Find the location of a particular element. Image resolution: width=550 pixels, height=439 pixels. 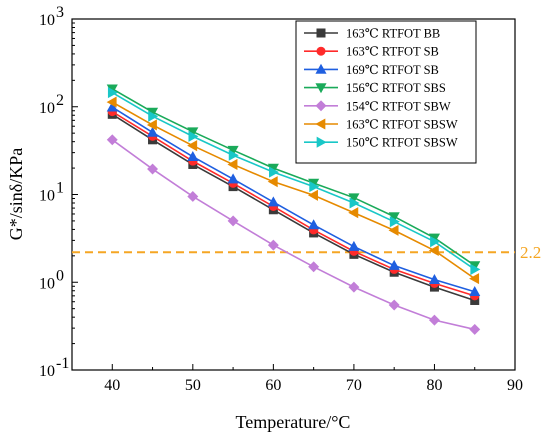

legend-box is located at coordinates (386, 92).